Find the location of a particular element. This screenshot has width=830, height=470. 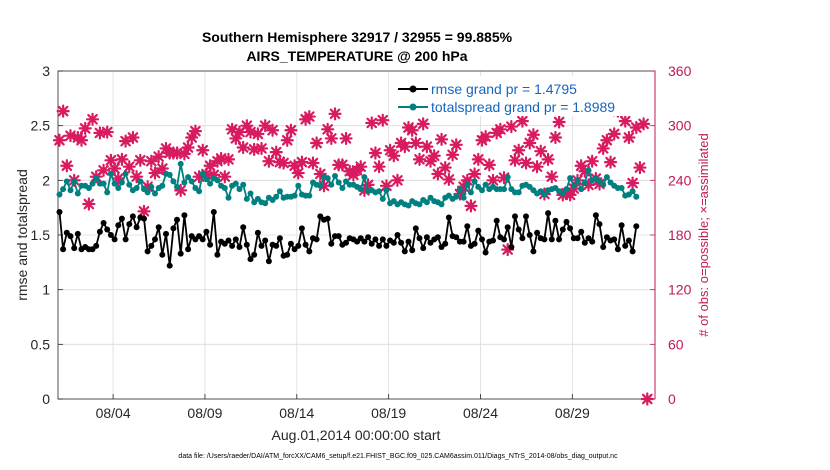

y2-tick-label: 360 is located at coordinates (680, 71).